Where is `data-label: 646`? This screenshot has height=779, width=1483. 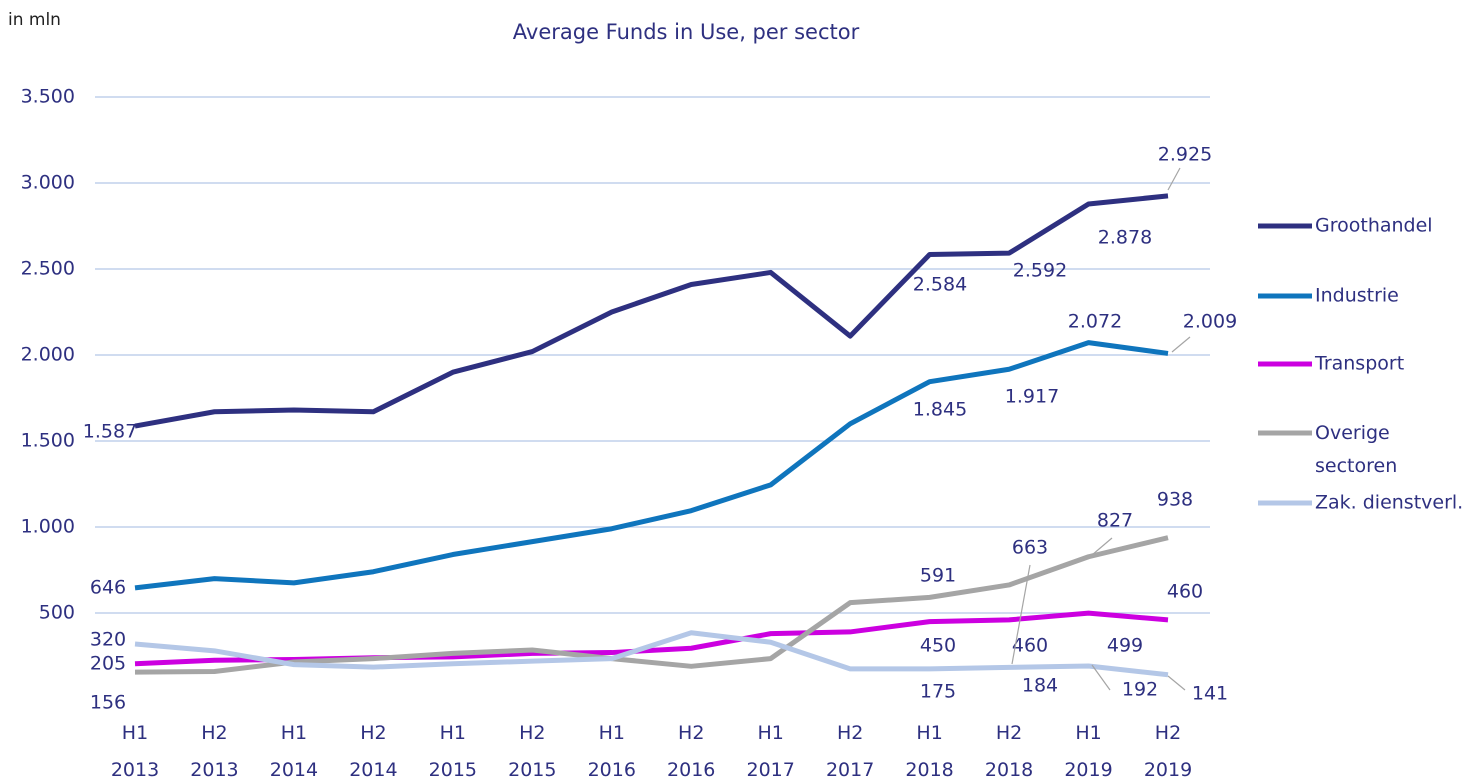 data-label: 646 is located at coordinates (108, 588).